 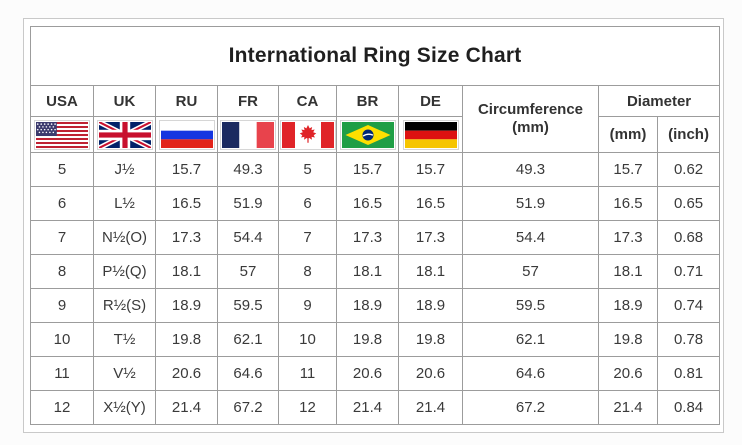 What do you see at coordinates (307, 407) in the screenshot?
I see `table-cell-ca: 12` at bounding box center [307, 407].